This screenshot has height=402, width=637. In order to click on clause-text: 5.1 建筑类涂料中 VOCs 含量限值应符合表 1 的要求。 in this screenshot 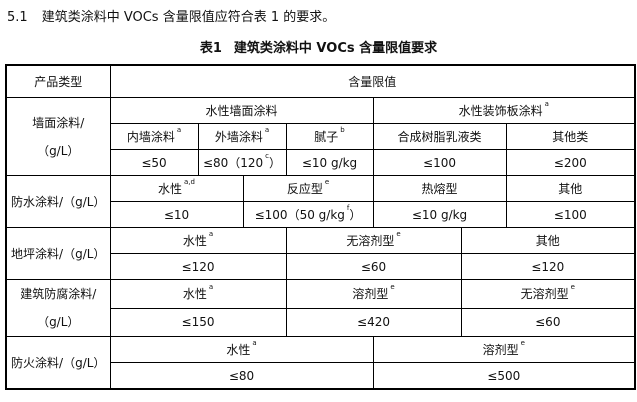, I will do `click(171, 15)`.